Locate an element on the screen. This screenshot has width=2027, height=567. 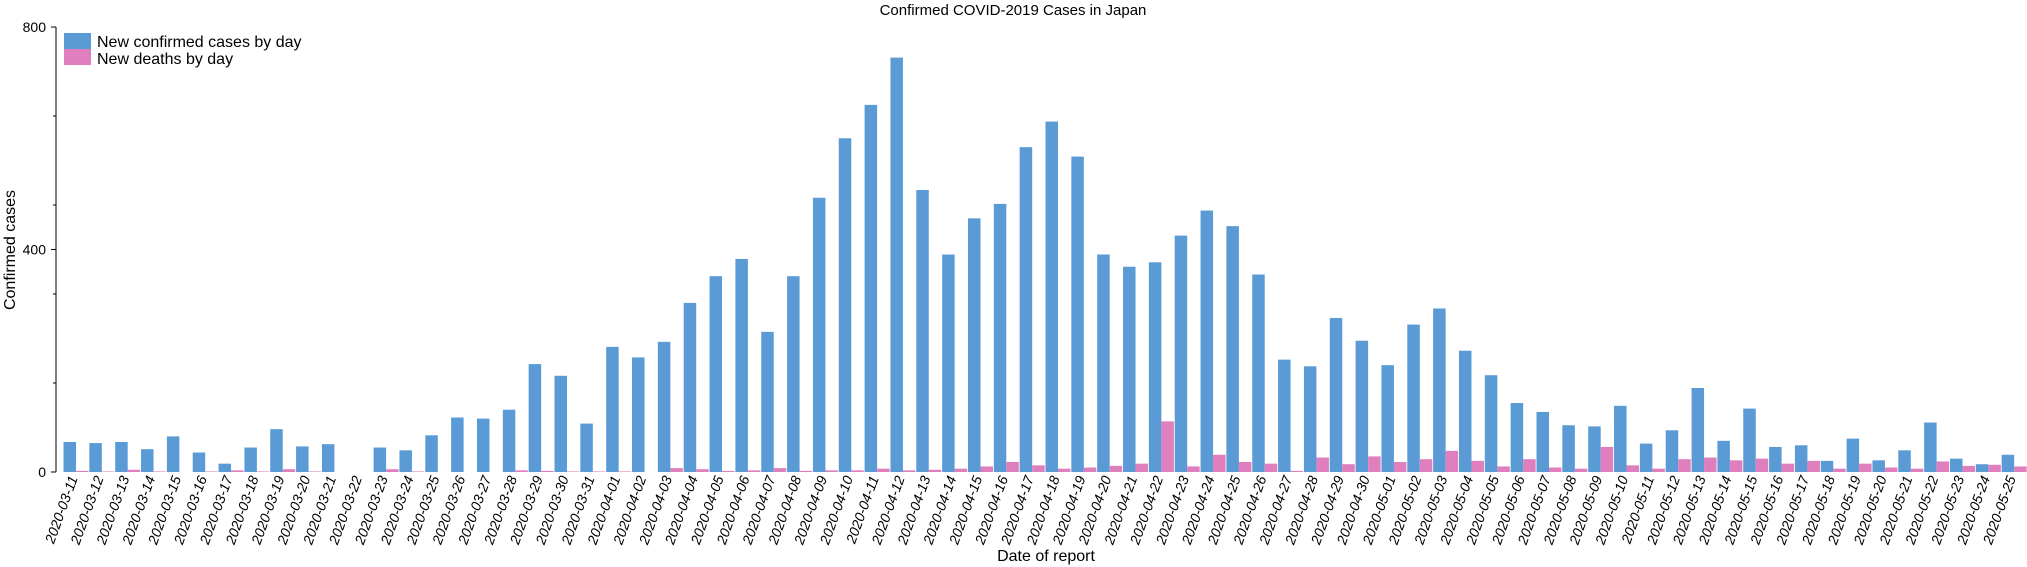
y-axis-label: Confirmed cases is located at coordinates (10, 250).